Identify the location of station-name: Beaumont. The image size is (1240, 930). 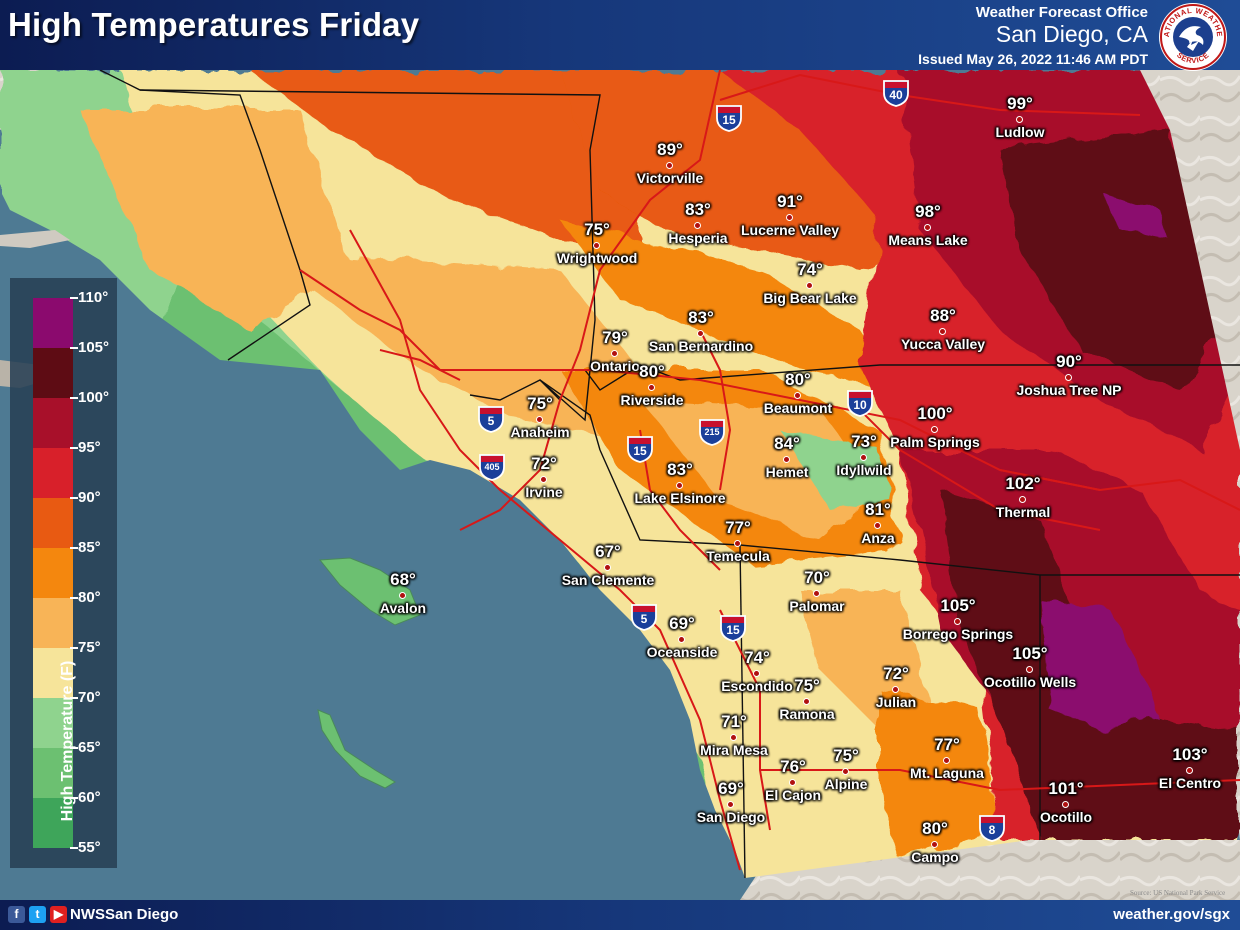
(798, 408).